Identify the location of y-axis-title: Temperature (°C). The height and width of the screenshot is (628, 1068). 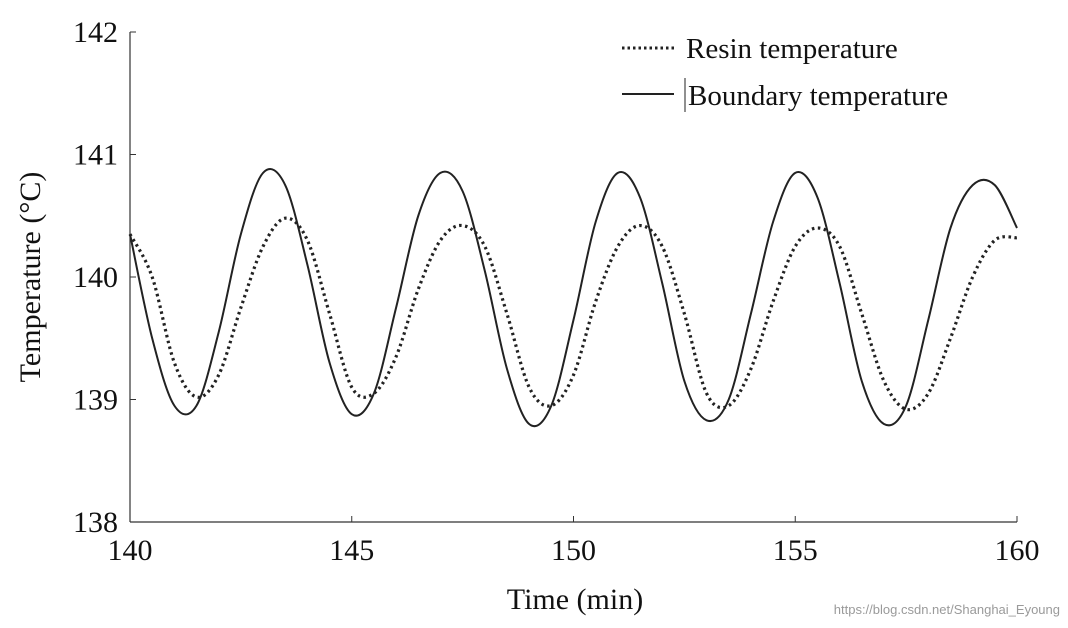
(30, 277).